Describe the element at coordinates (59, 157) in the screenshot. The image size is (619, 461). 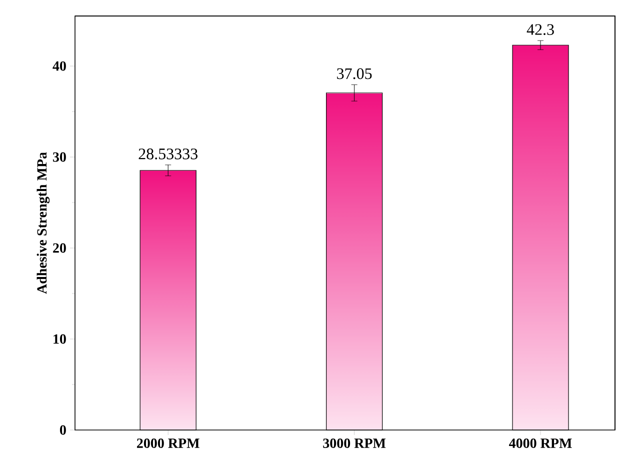
I see `y-tick-label: 30` at that location.